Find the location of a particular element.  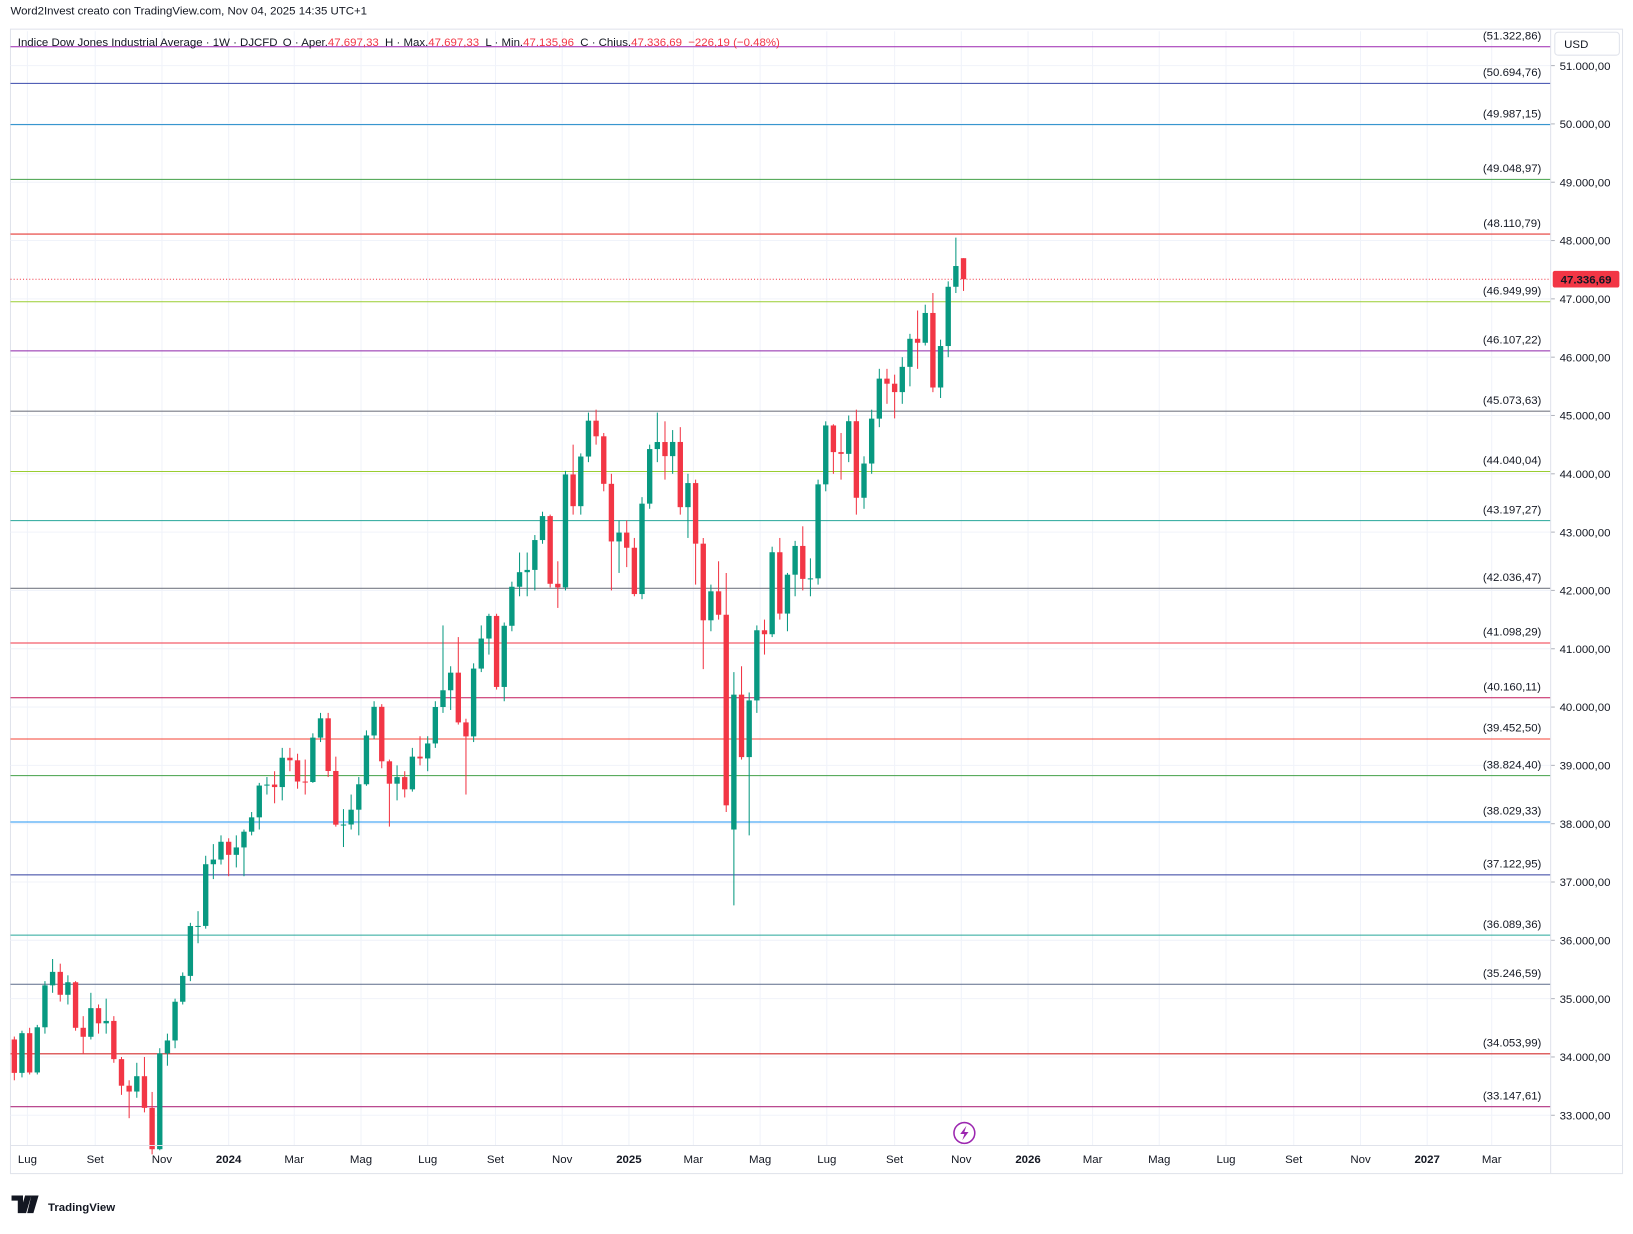

y-tick-label: 51.000,00 is located at coordinates (1585, 67).